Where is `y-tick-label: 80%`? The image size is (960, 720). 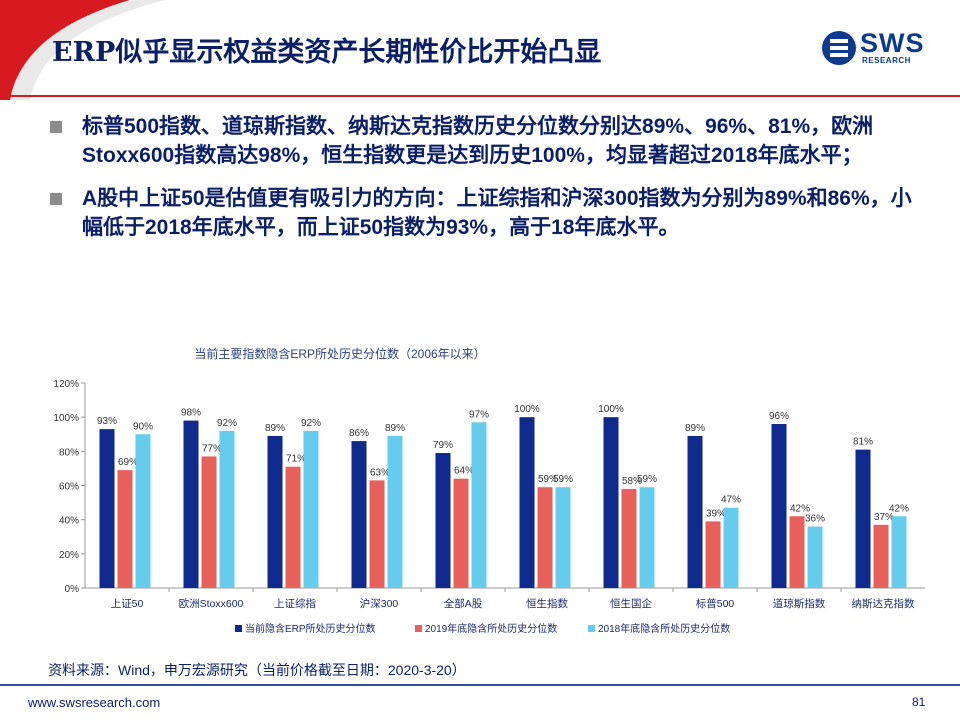 y-tick-label: 80% is located at coordinates (69, 452).